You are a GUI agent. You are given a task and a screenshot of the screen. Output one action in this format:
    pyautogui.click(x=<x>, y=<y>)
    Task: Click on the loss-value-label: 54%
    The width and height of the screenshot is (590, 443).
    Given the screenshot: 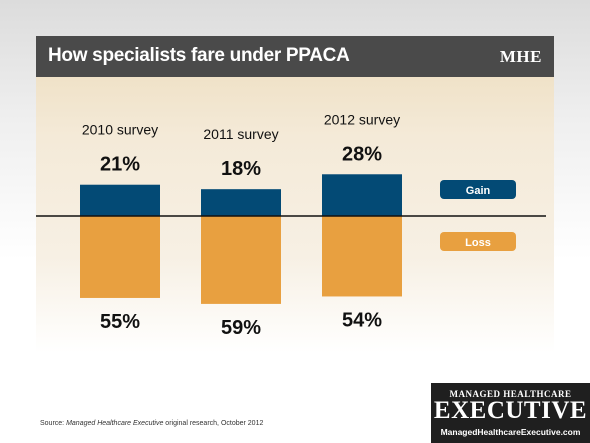 What is the action you would take?
    pyautogui.click(x=362, y=320)
    